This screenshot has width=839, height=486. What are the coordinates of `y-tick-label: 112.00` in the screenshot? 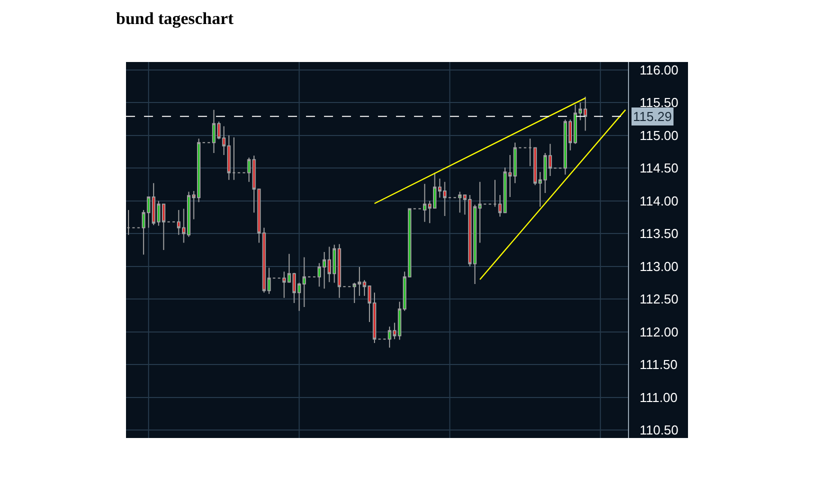 It's located at (659, 332).